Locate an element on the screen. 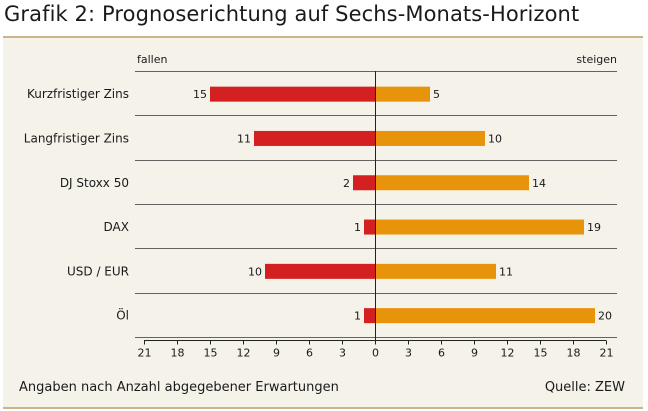  value-label-fallen: 11 is located at coordinates (244, 138).